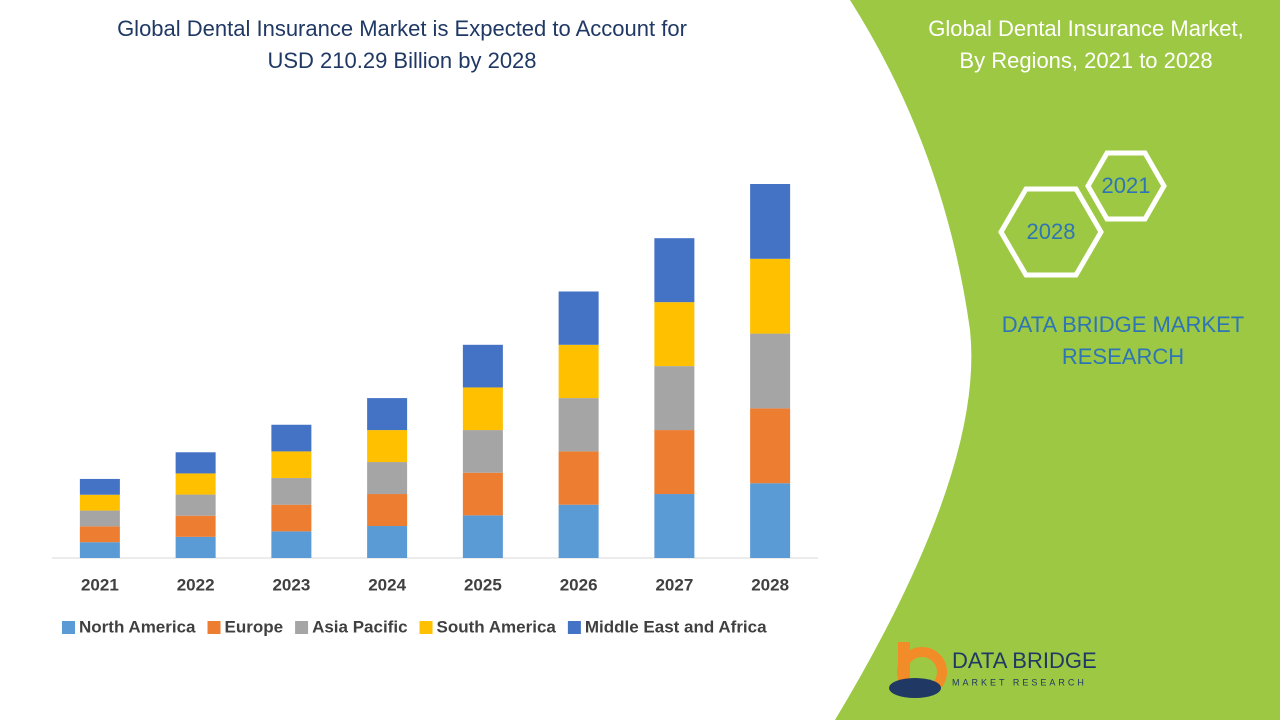 The width and height of the screenshot is (1280, 720). Describe the element at coordinates (770, 584) in the screenshot. I see `x-tick-label: 2028` at that location.